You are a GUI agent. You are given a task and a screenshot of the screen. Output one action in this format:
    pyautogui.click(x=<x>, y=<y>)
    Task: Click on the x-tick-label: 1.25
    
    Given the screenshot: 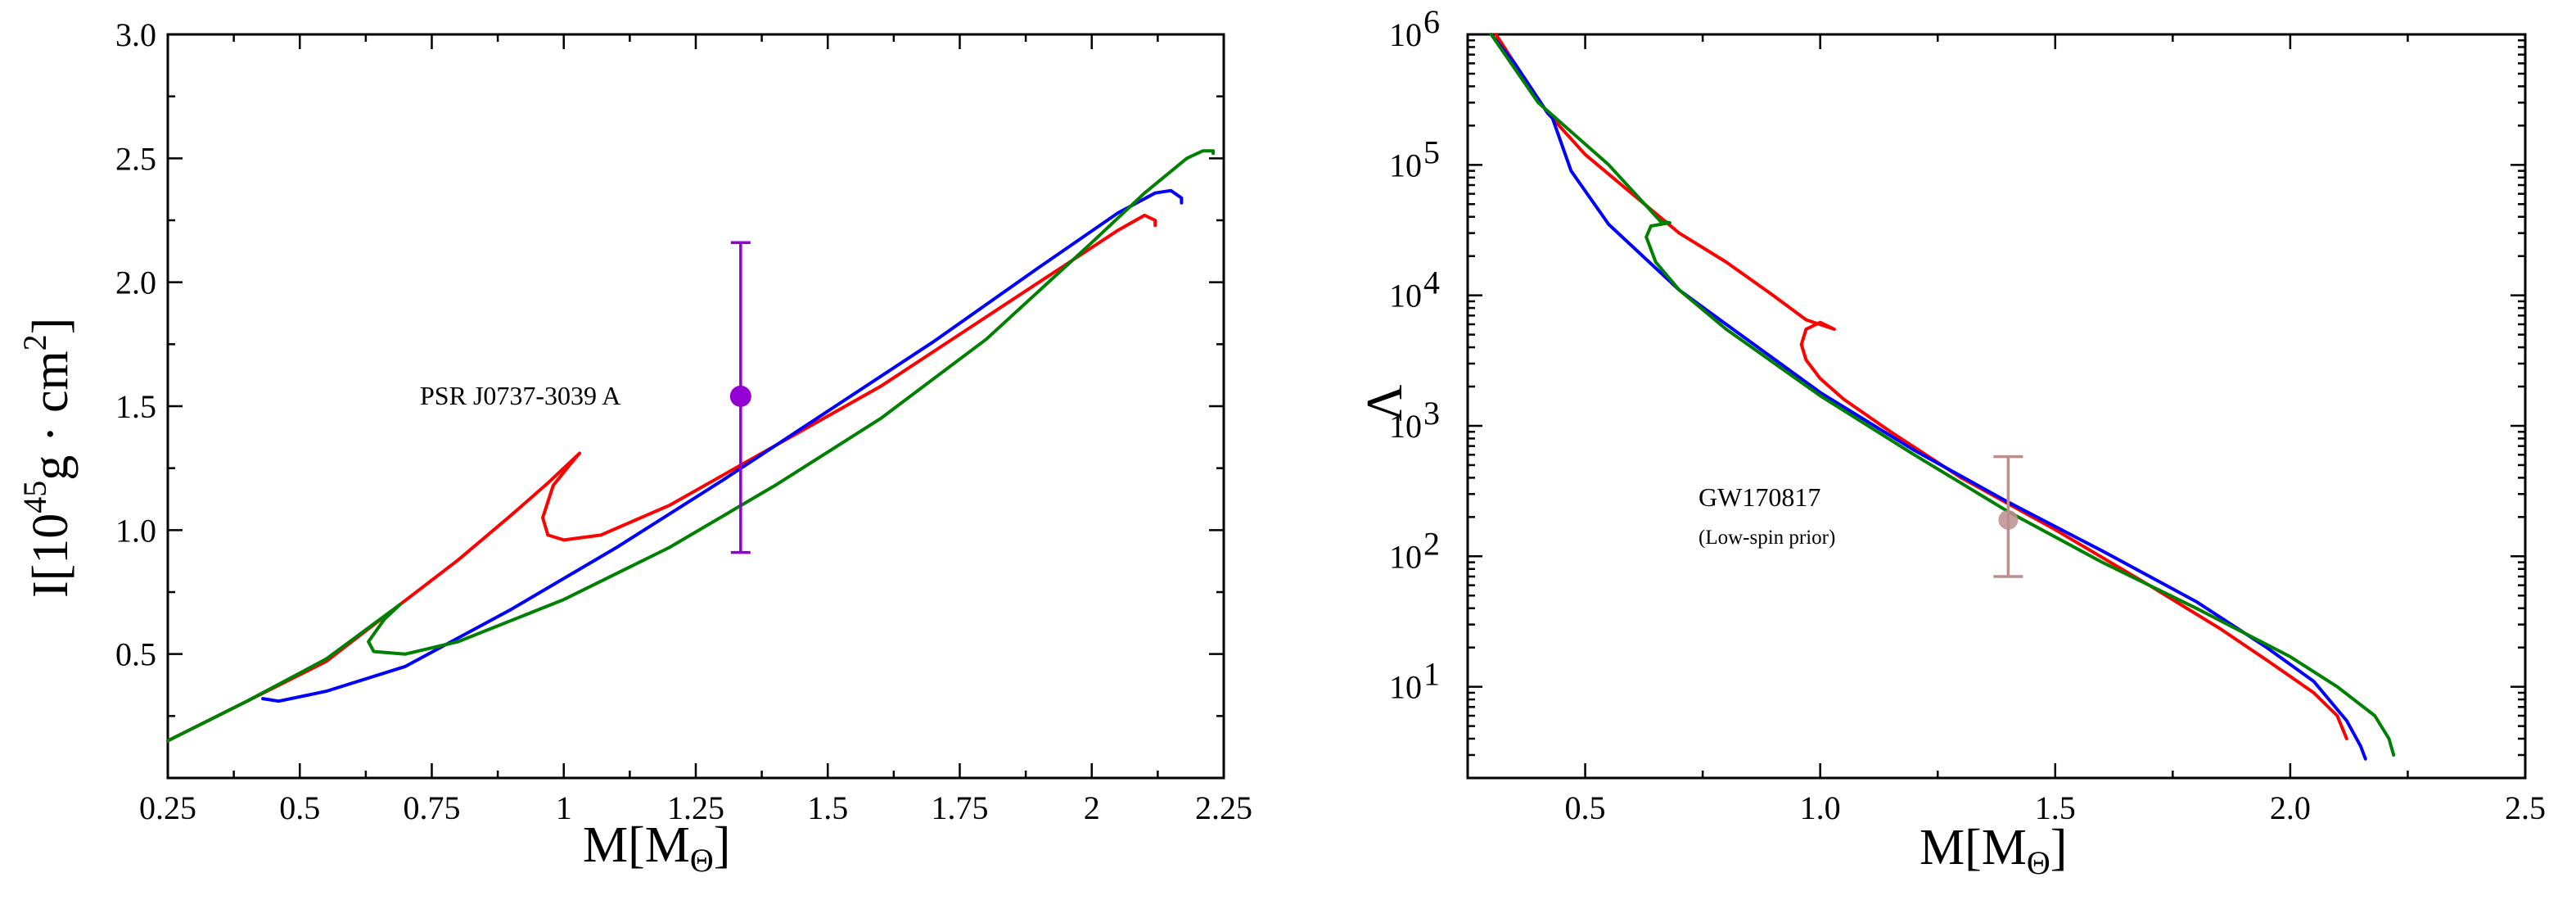 What is the action you would take?
    pyautogui.click(x=695, y=807)
    